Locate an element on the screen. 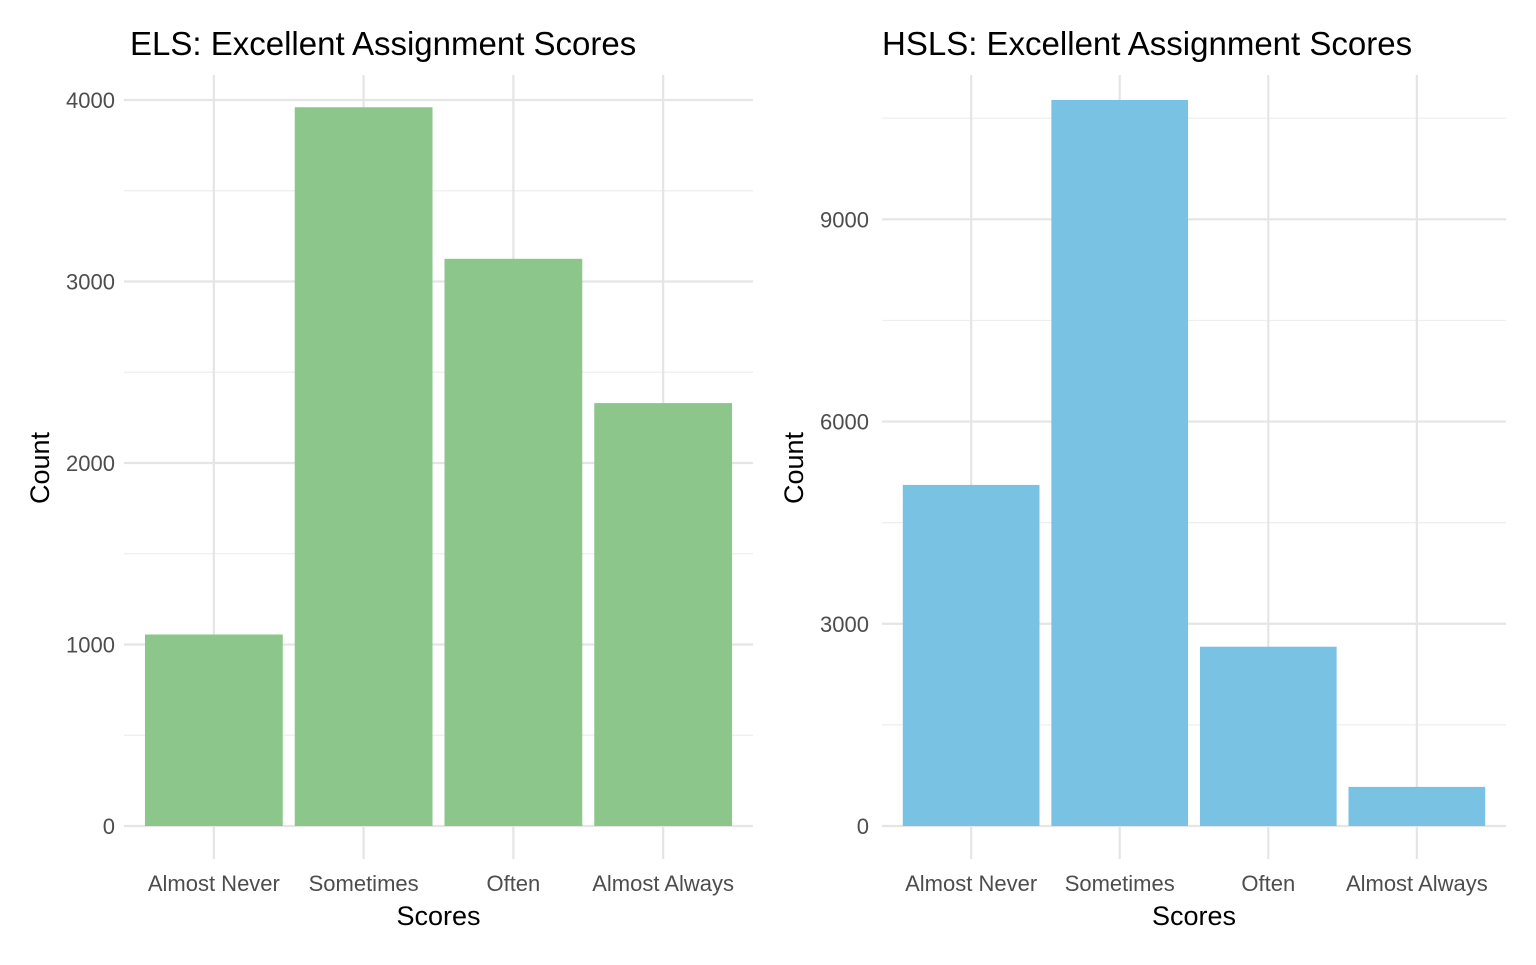  hsls-y-tick-label: 3000 is located at coordinates (844, 624).